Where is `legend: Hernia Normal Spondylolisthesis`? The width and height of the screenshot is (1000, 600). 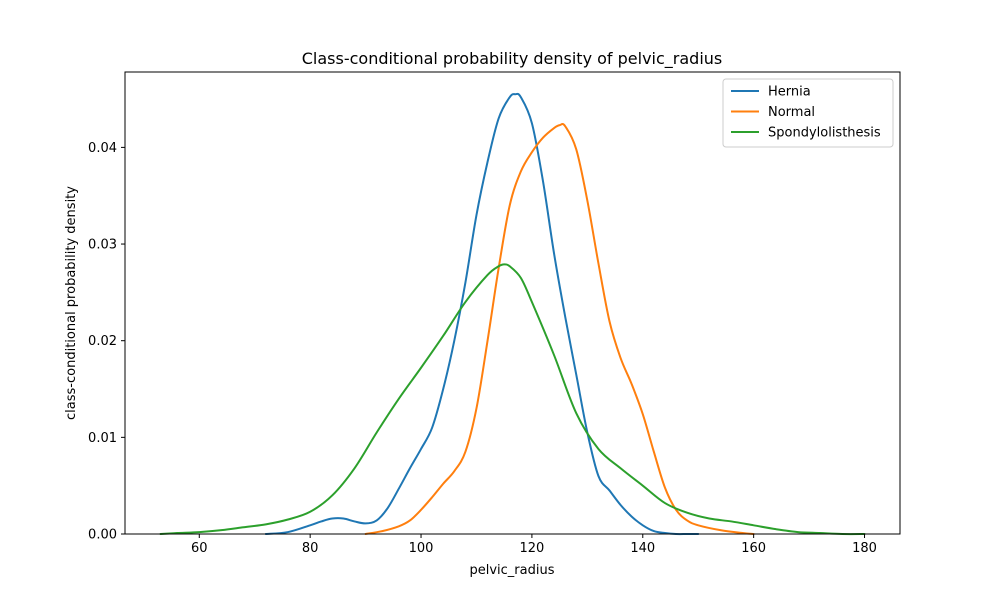
legend: Hernia Normal Spondylolisthesis is located at coordinates (808, 113).